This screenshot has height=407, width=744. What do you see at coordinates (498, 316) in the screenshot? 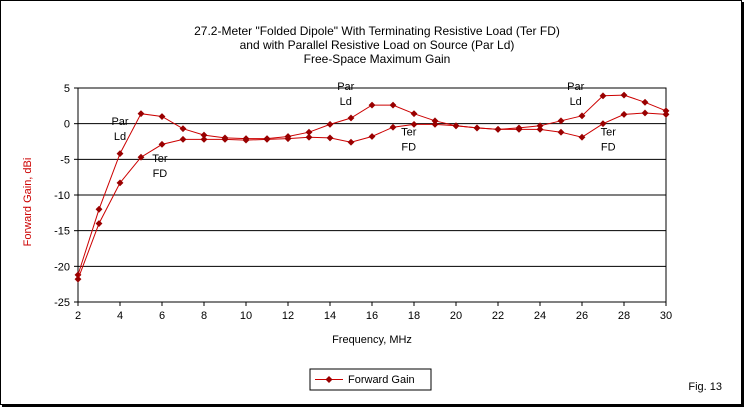
I see `x-tick-label-10: 22` at bounding box center [498, 316].